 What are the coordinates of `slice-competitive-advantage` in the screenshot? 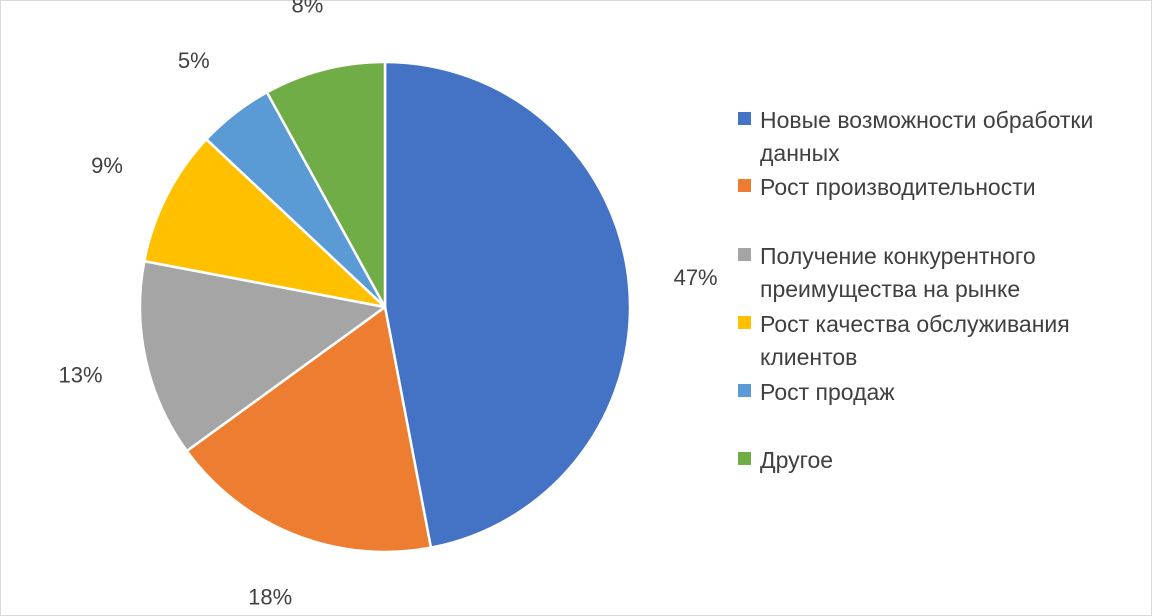 It's located at (262, 356).